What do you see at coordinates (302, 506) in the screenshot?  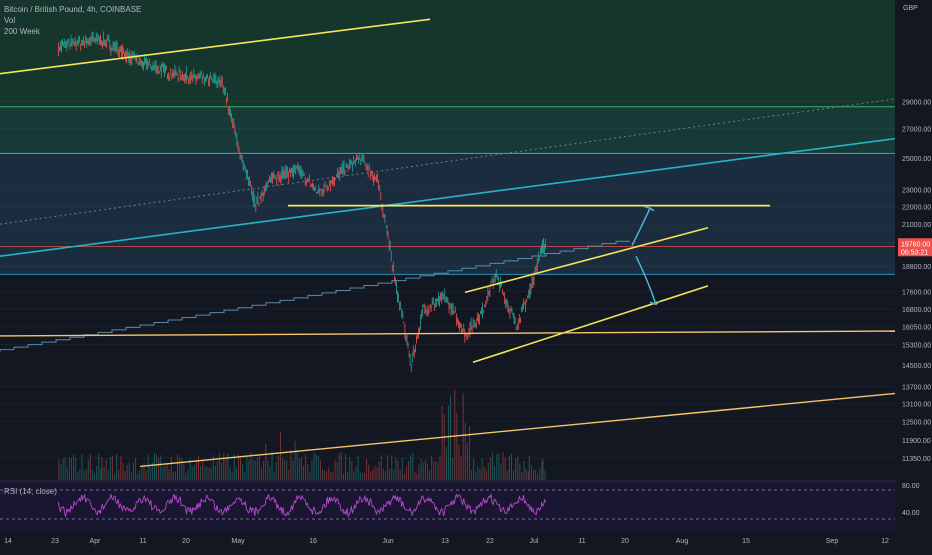 I see `rsi-line` at bounding box center [302, 506].